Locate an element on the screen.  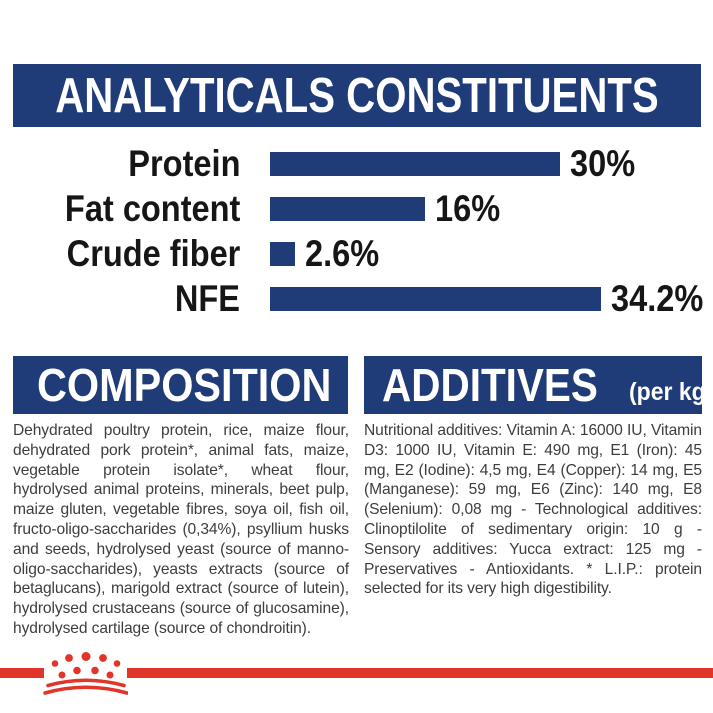
composition-header: COMPOSITION is located at coordinates (180, 385).